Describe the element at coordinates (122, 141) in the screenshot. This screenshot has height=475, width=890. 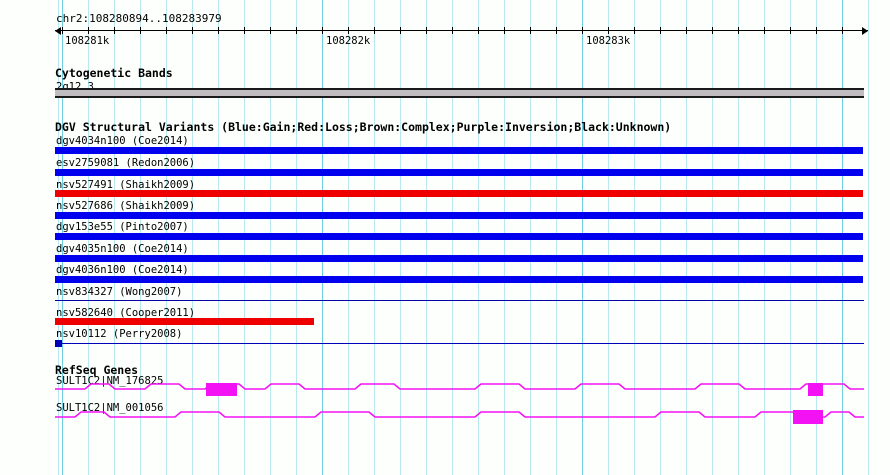
I see `dgv-track-label: dgv4034n100 (Coe2014)` at that location.